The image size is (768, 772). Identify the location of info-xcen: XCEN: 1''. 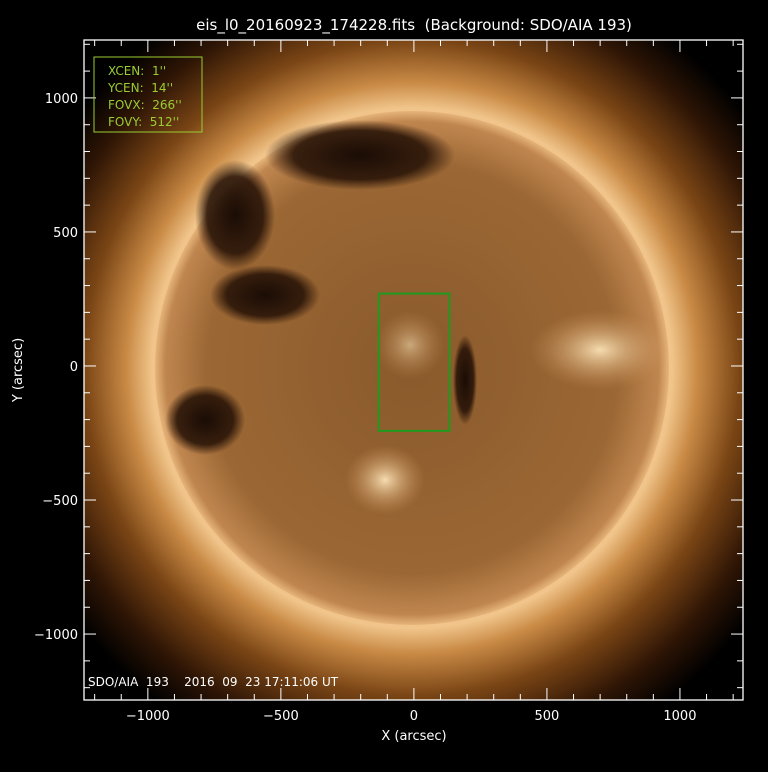
(137, 71).